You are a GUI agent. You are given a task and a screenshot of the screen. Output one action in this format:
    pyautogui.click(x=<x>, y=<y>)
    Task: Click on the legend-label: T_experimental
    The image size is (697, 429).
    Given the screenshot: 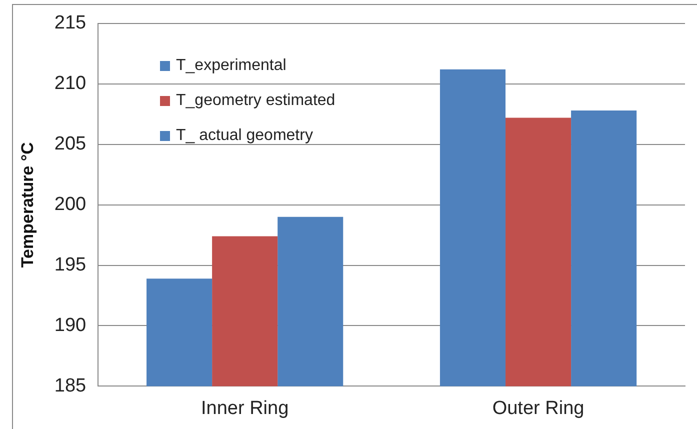 What is the action you would take?
    pyautogui.click(x=231, y=65)
    